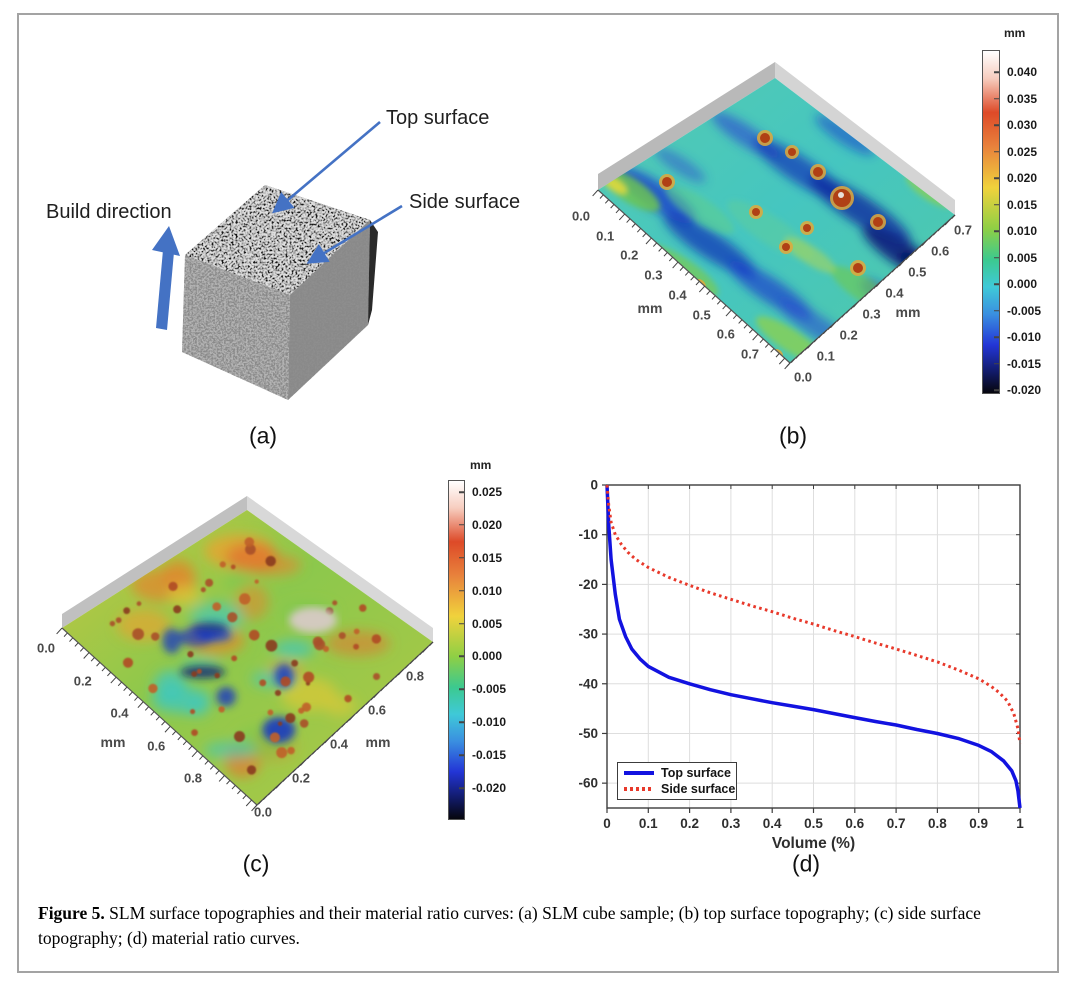 This screenshot has height=988, width=1078. What do you see at coordinates (1020, 823) in the screenshot?
I see `chart-x-tick-label: 1` at bounding box center [1020, 823].